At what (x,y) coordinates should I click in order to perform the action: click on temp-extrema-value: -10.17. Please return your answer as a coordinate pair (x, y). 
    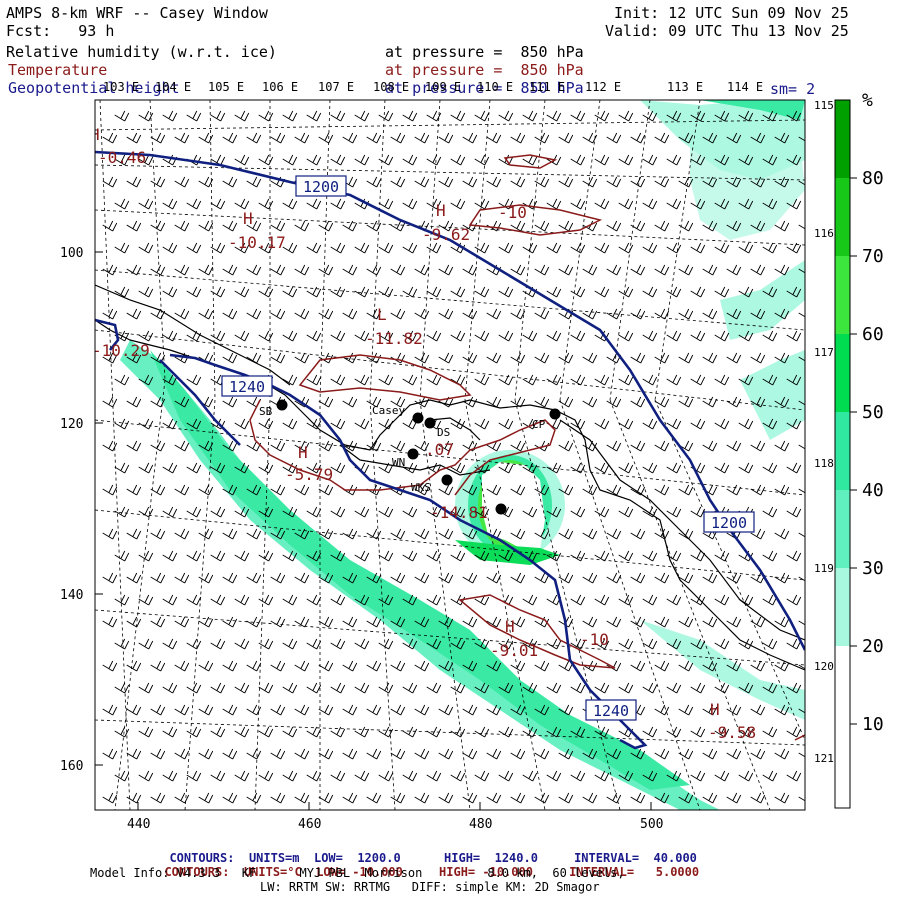
    Looking at the image, I should click on (257, 242).